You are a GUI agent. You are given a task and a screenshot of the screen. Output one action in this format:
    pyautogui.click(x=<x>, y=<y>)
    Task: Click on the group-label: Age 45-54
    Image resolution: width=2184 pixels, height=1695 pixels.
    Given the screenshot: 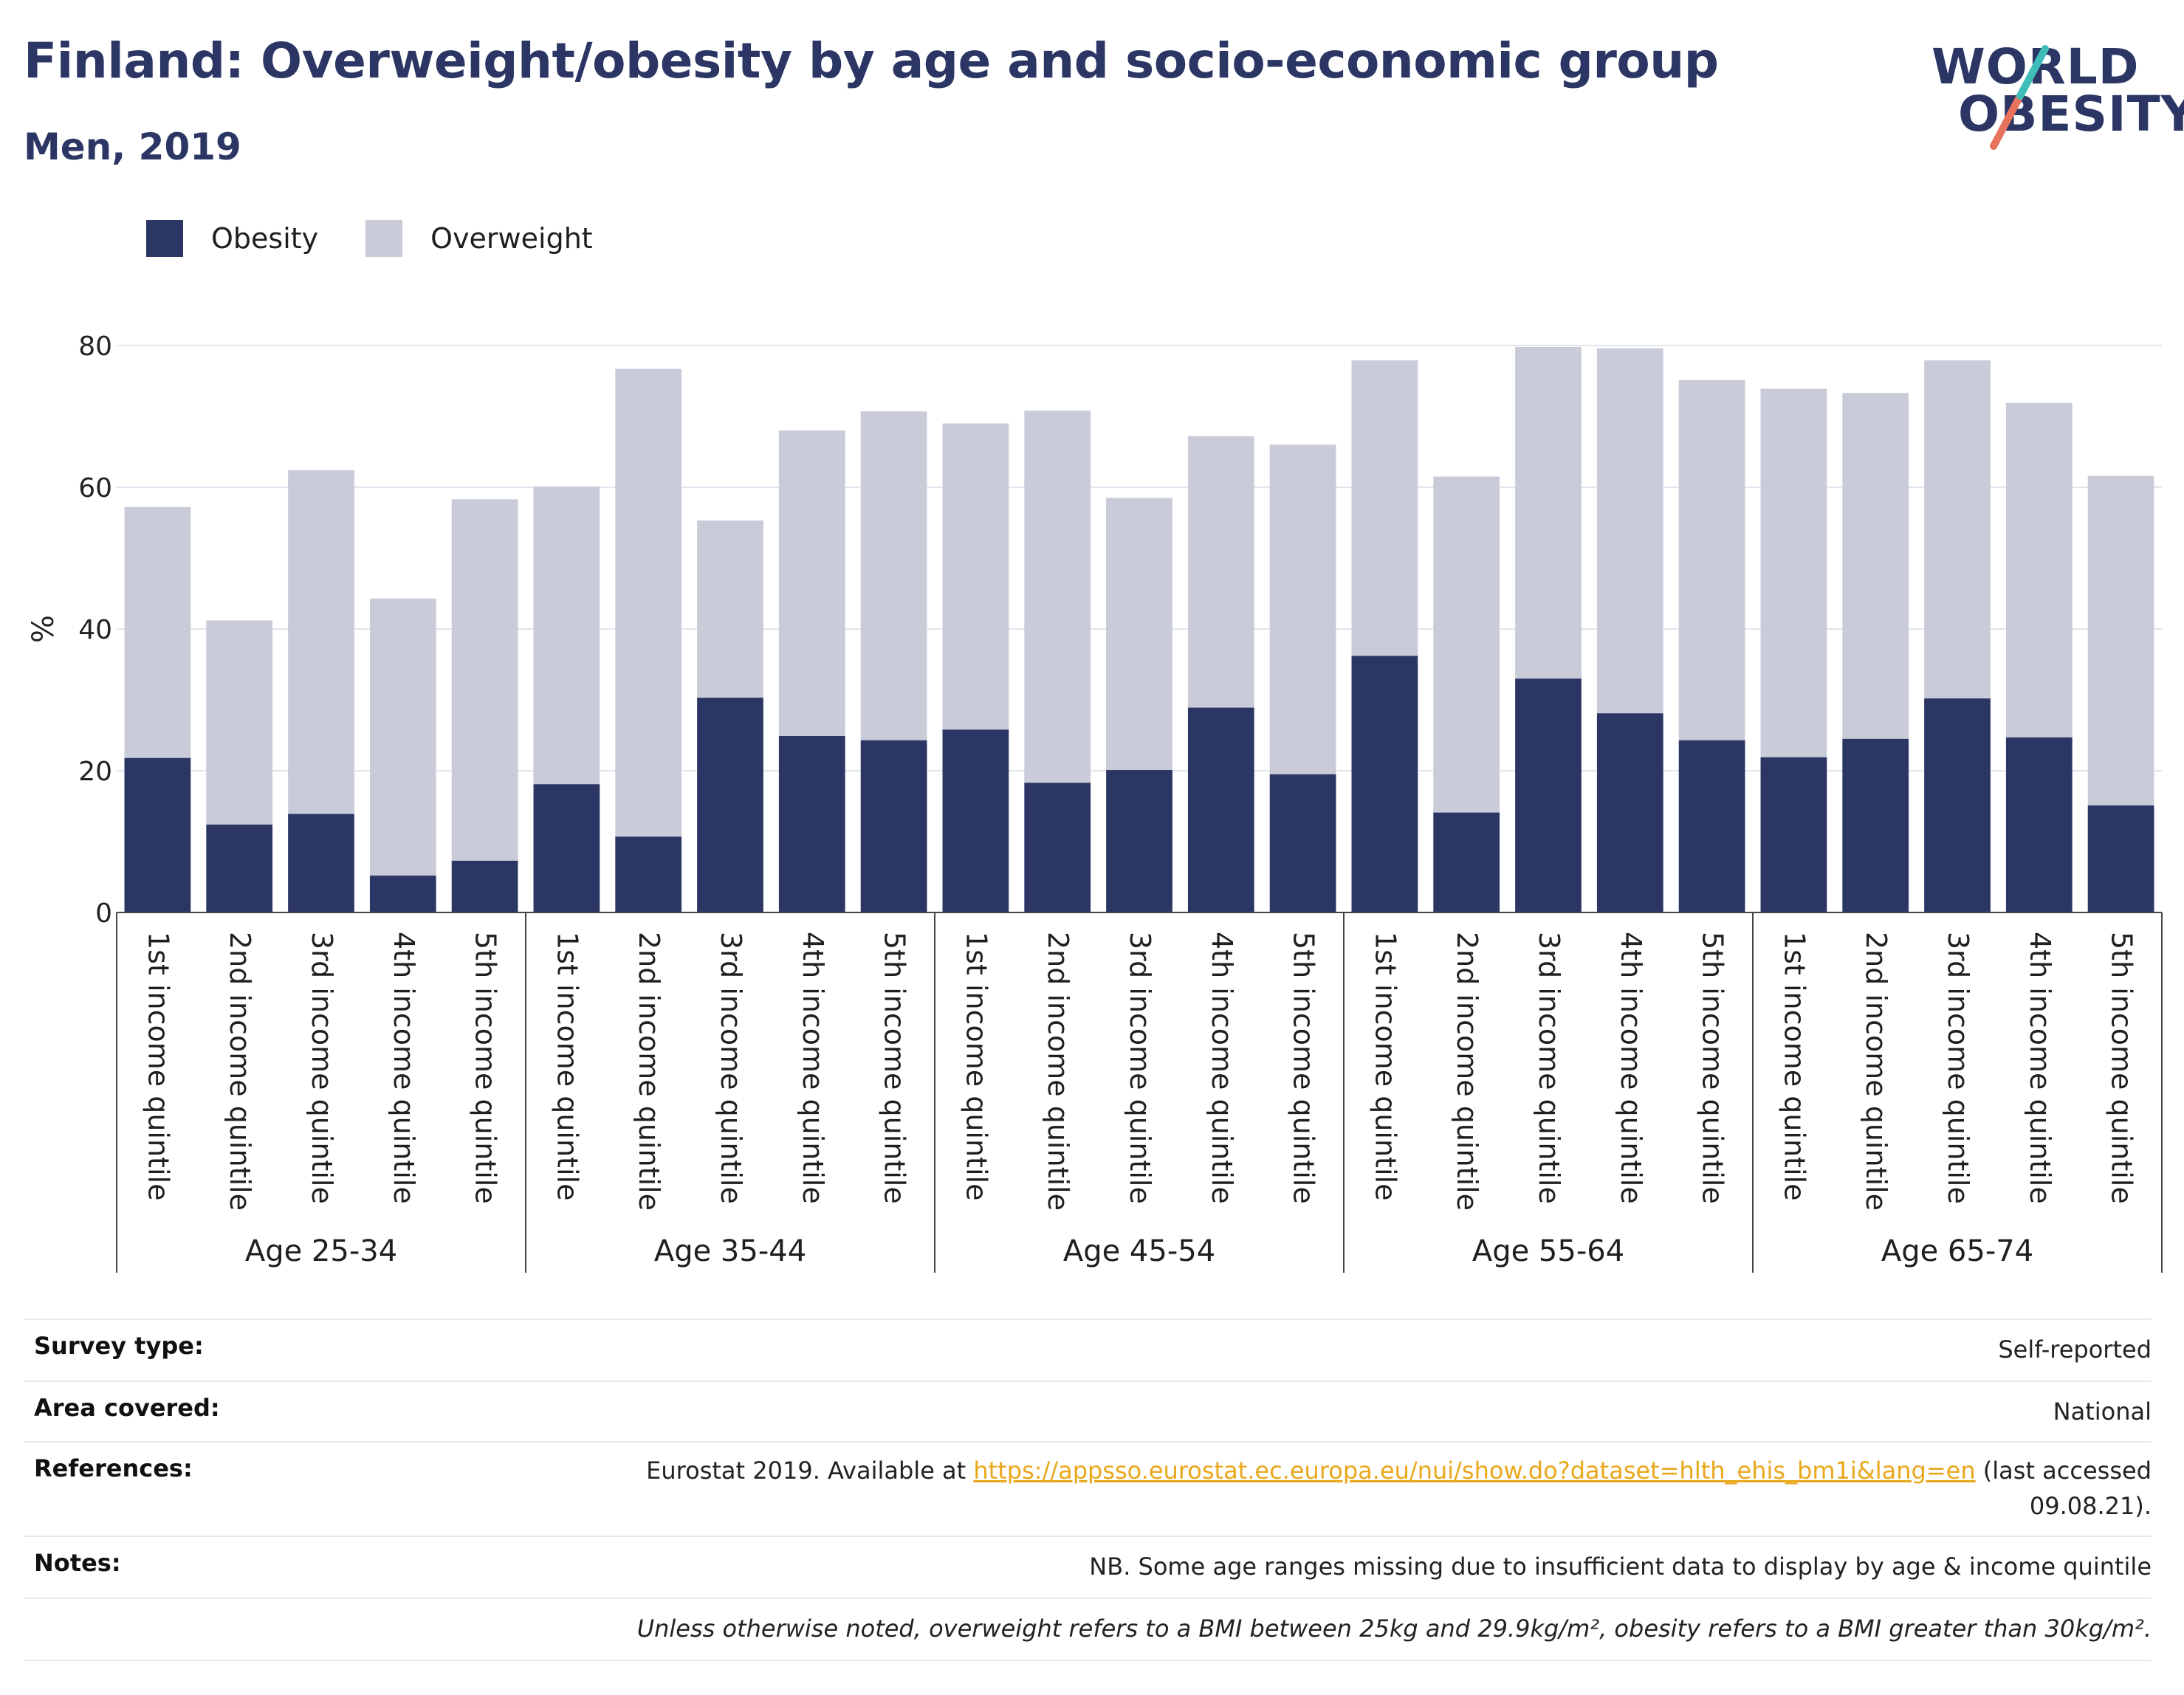 What is the action you would take?
    pyautogui.click(x=1139, y=1251)
    